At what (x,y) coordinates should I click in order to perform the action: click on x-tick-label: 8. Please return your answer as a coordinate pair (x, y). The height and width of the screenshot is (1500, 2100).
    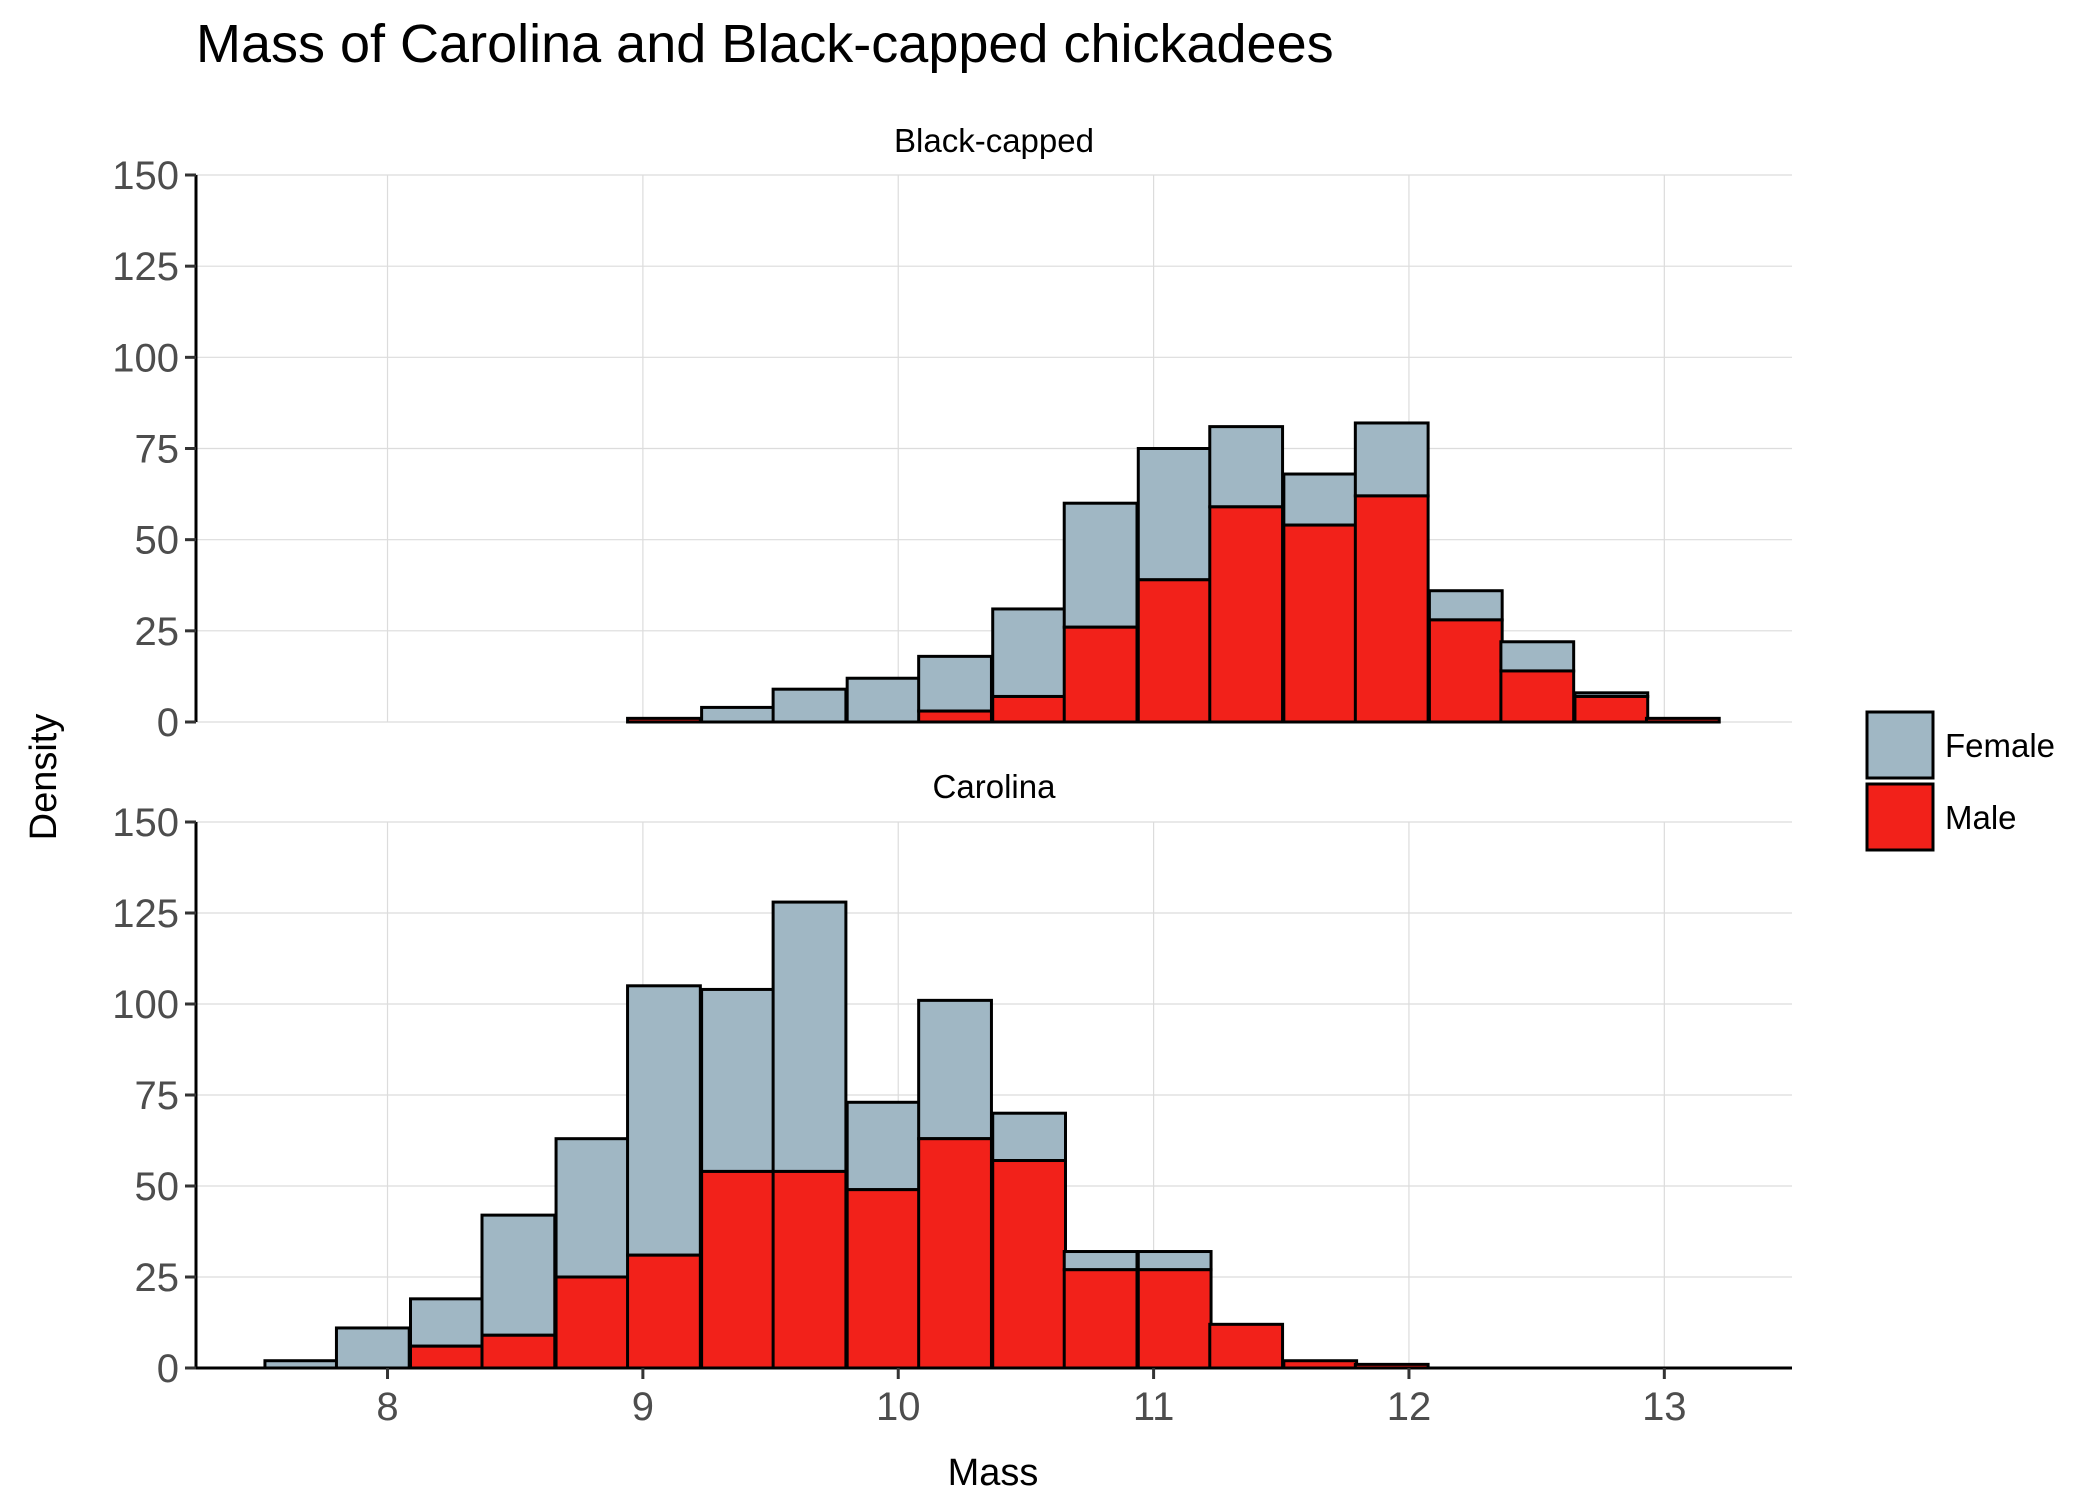
    Looking at the image, I should click on (387, 1407).